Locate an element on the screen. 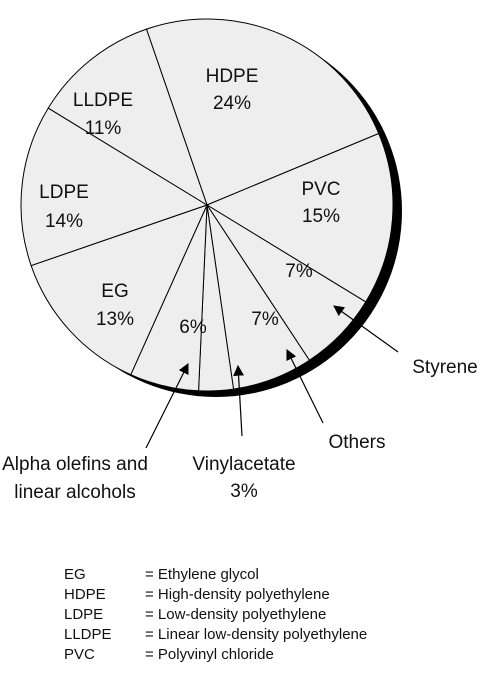 The width and height of the screenshot is (491, 673). category-label: Others is located at coordinates (356, 442).